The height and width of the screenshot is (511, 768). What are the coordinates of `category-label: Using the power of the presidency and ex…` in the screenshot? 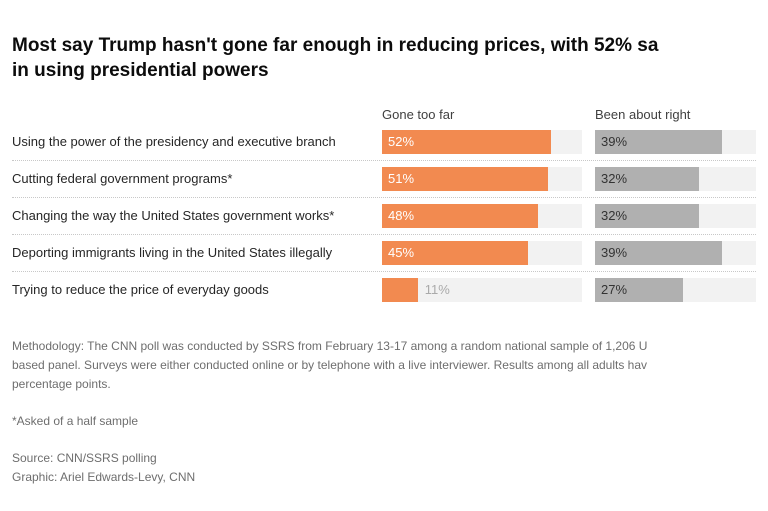 It's located at (174, 141).